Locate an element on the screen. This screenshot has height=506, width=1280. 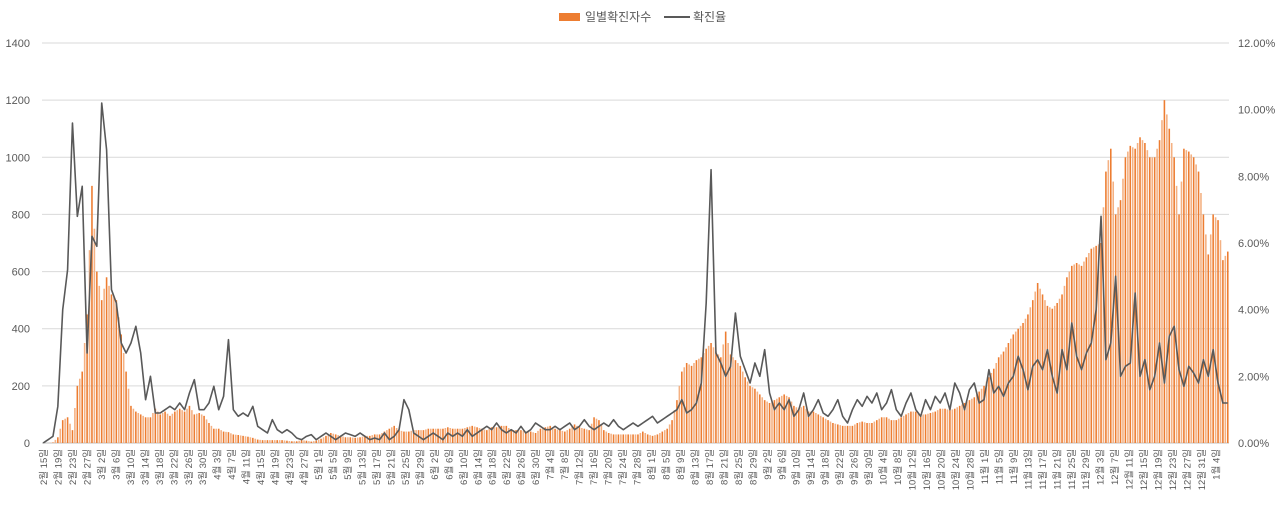
x-tick-label: 8월 1일 is located at coordinates (652, 464).